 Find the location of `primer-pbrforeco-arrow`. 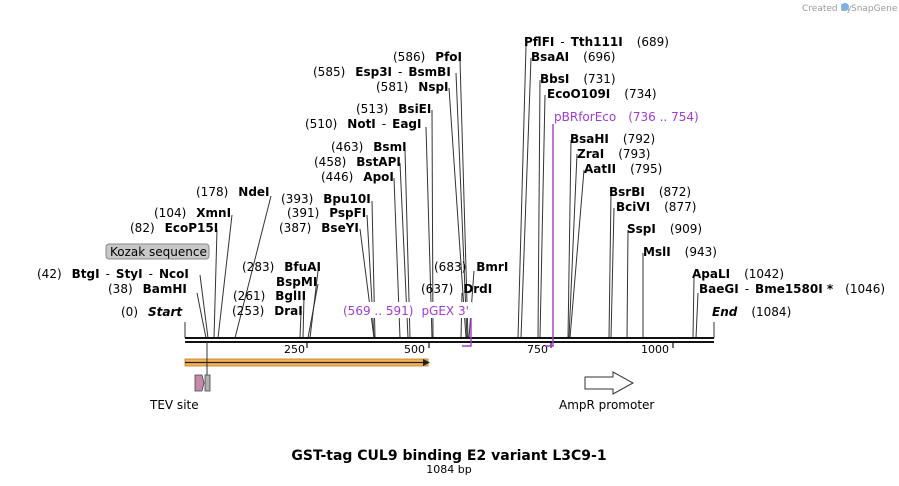

primer-pbrforeco-arrow is located at coordinates (549, 235).